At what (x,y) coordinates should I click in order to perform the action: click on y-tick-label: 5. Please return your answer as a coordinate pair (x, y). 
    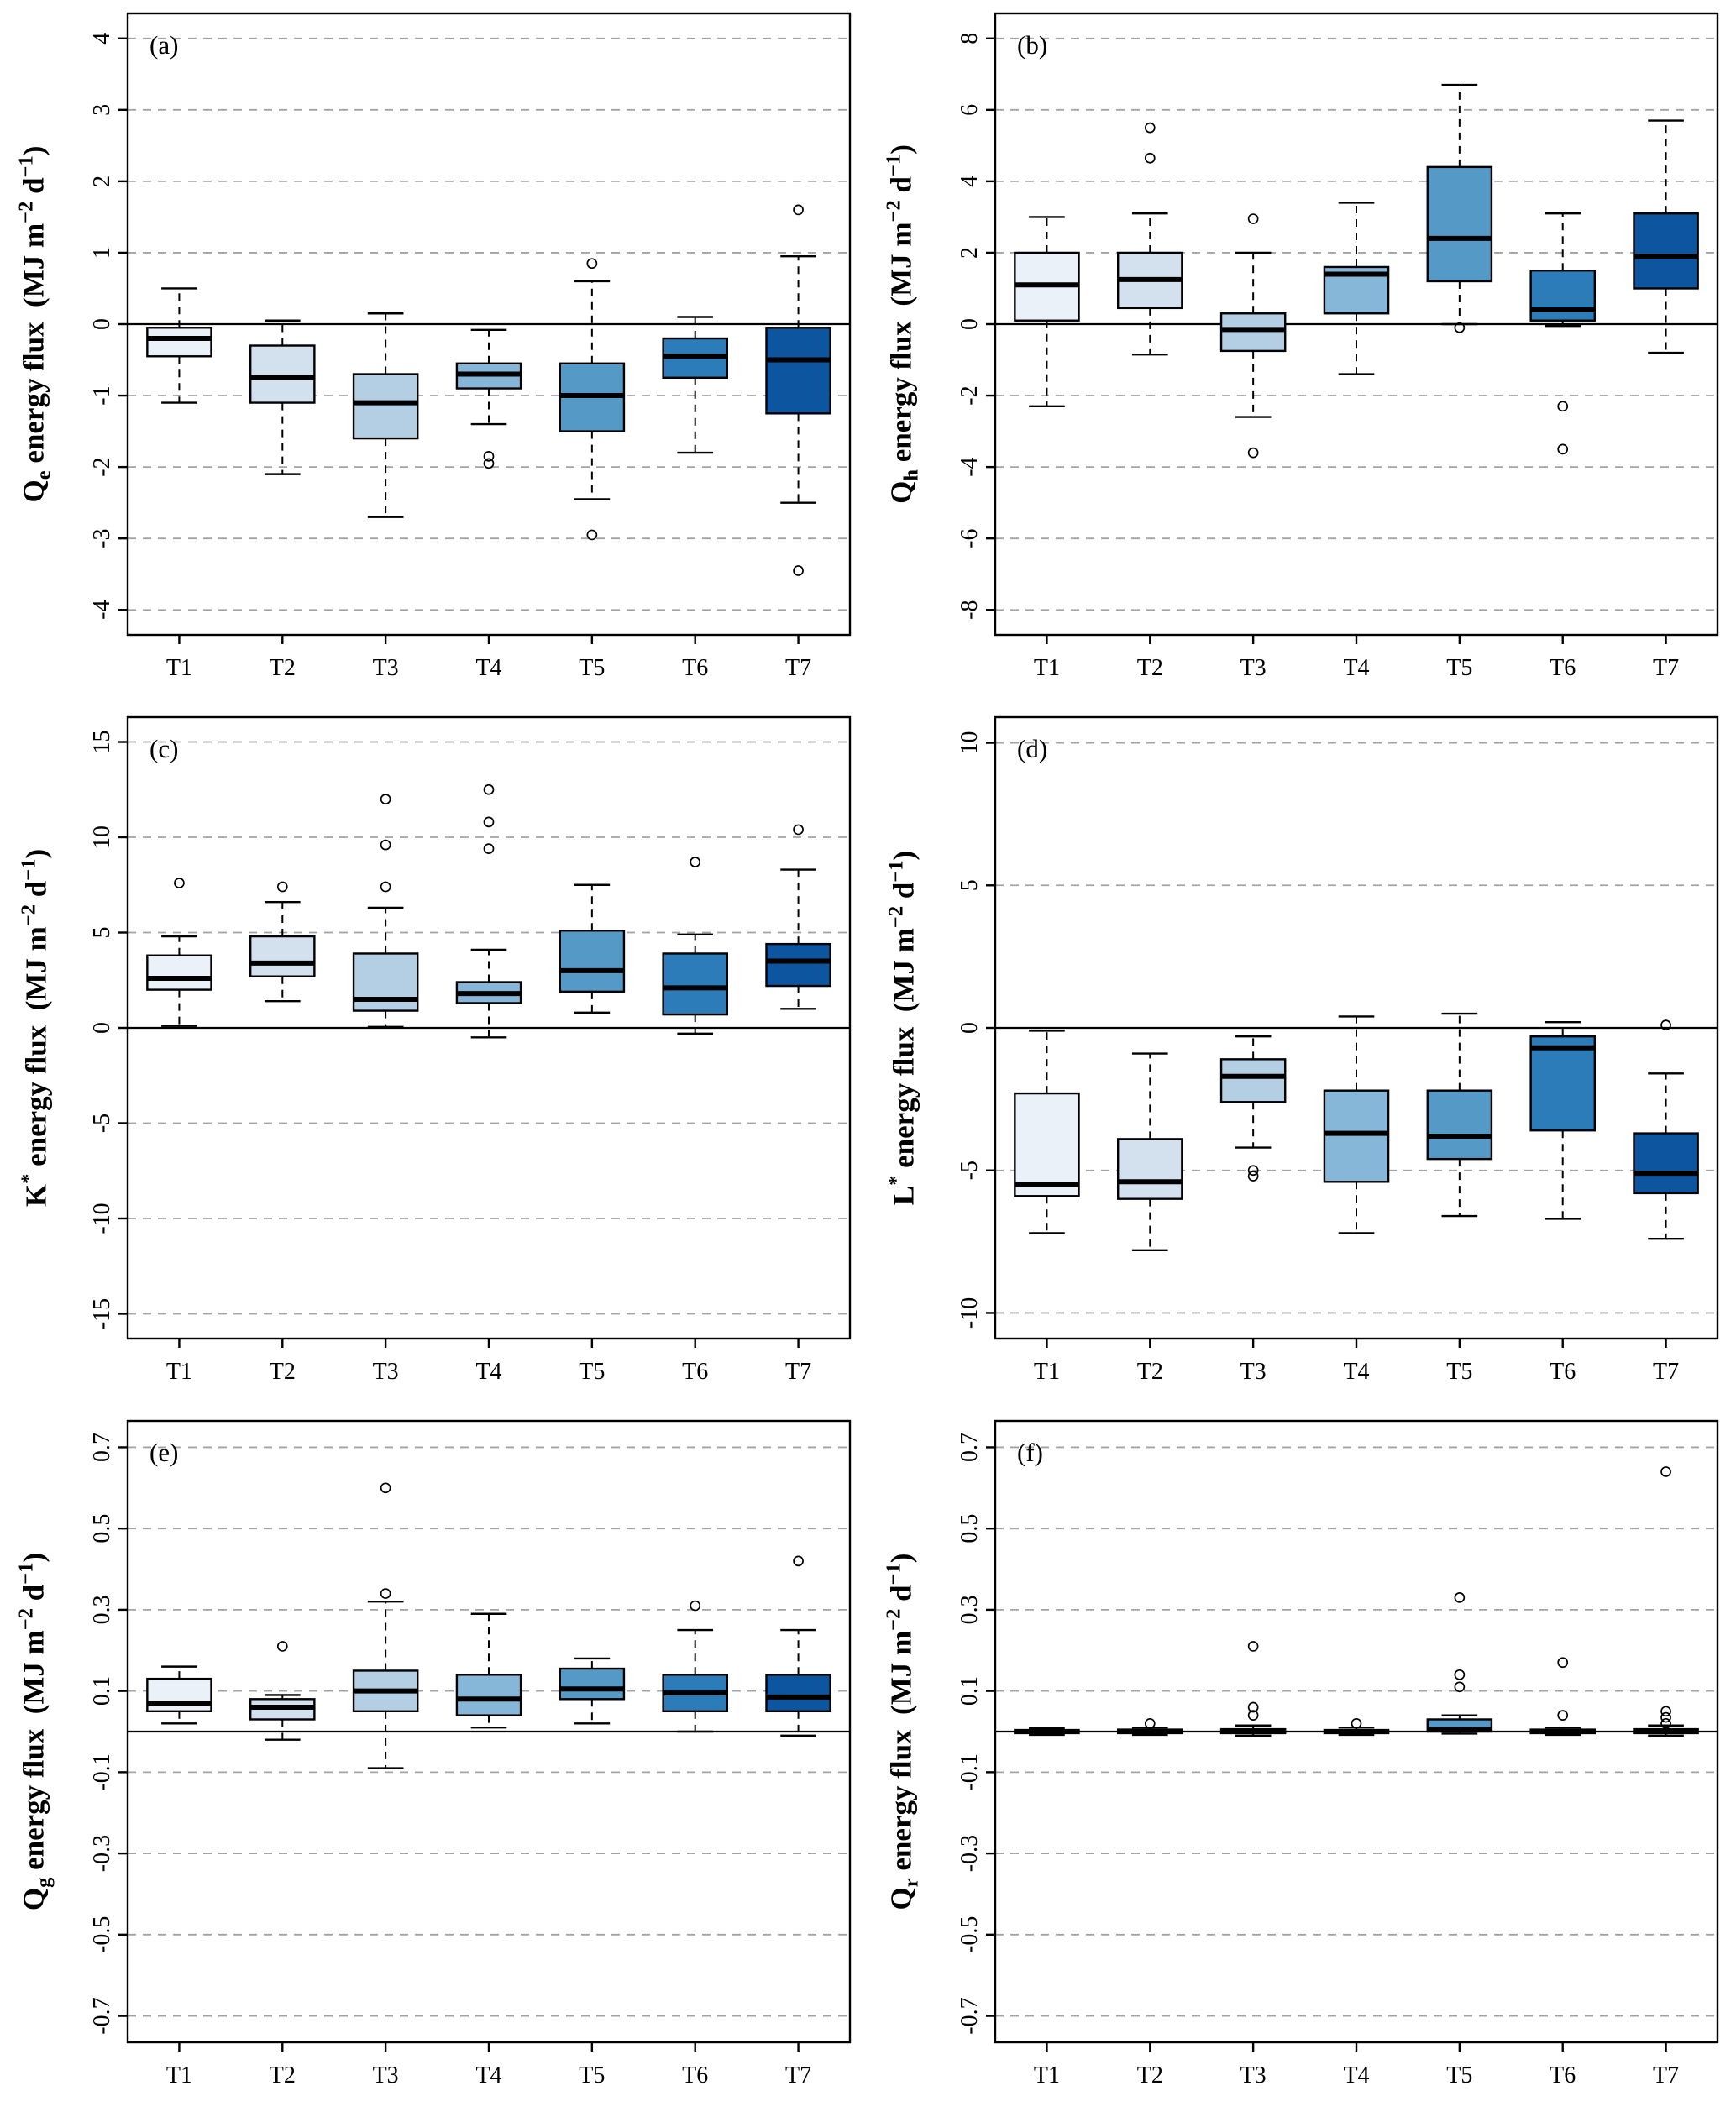
    Looking at the image, I should click on (102, 933).